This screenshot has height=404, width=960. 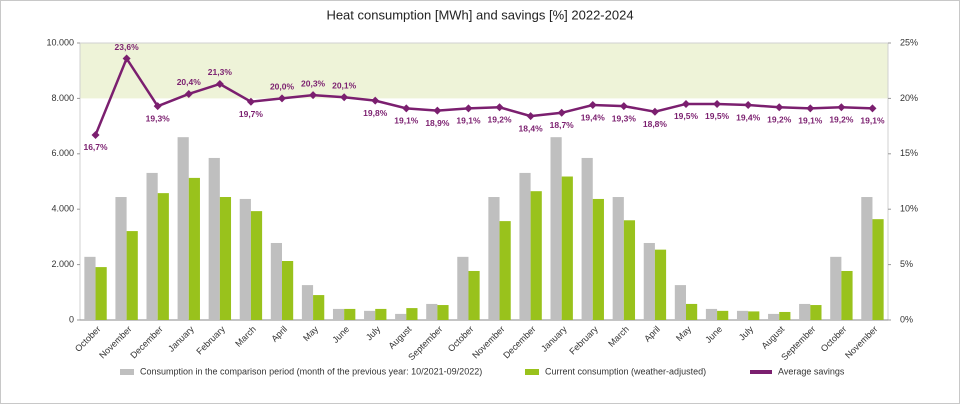 I want to click on legend-label: Average savings, so click(x=811, y=371).